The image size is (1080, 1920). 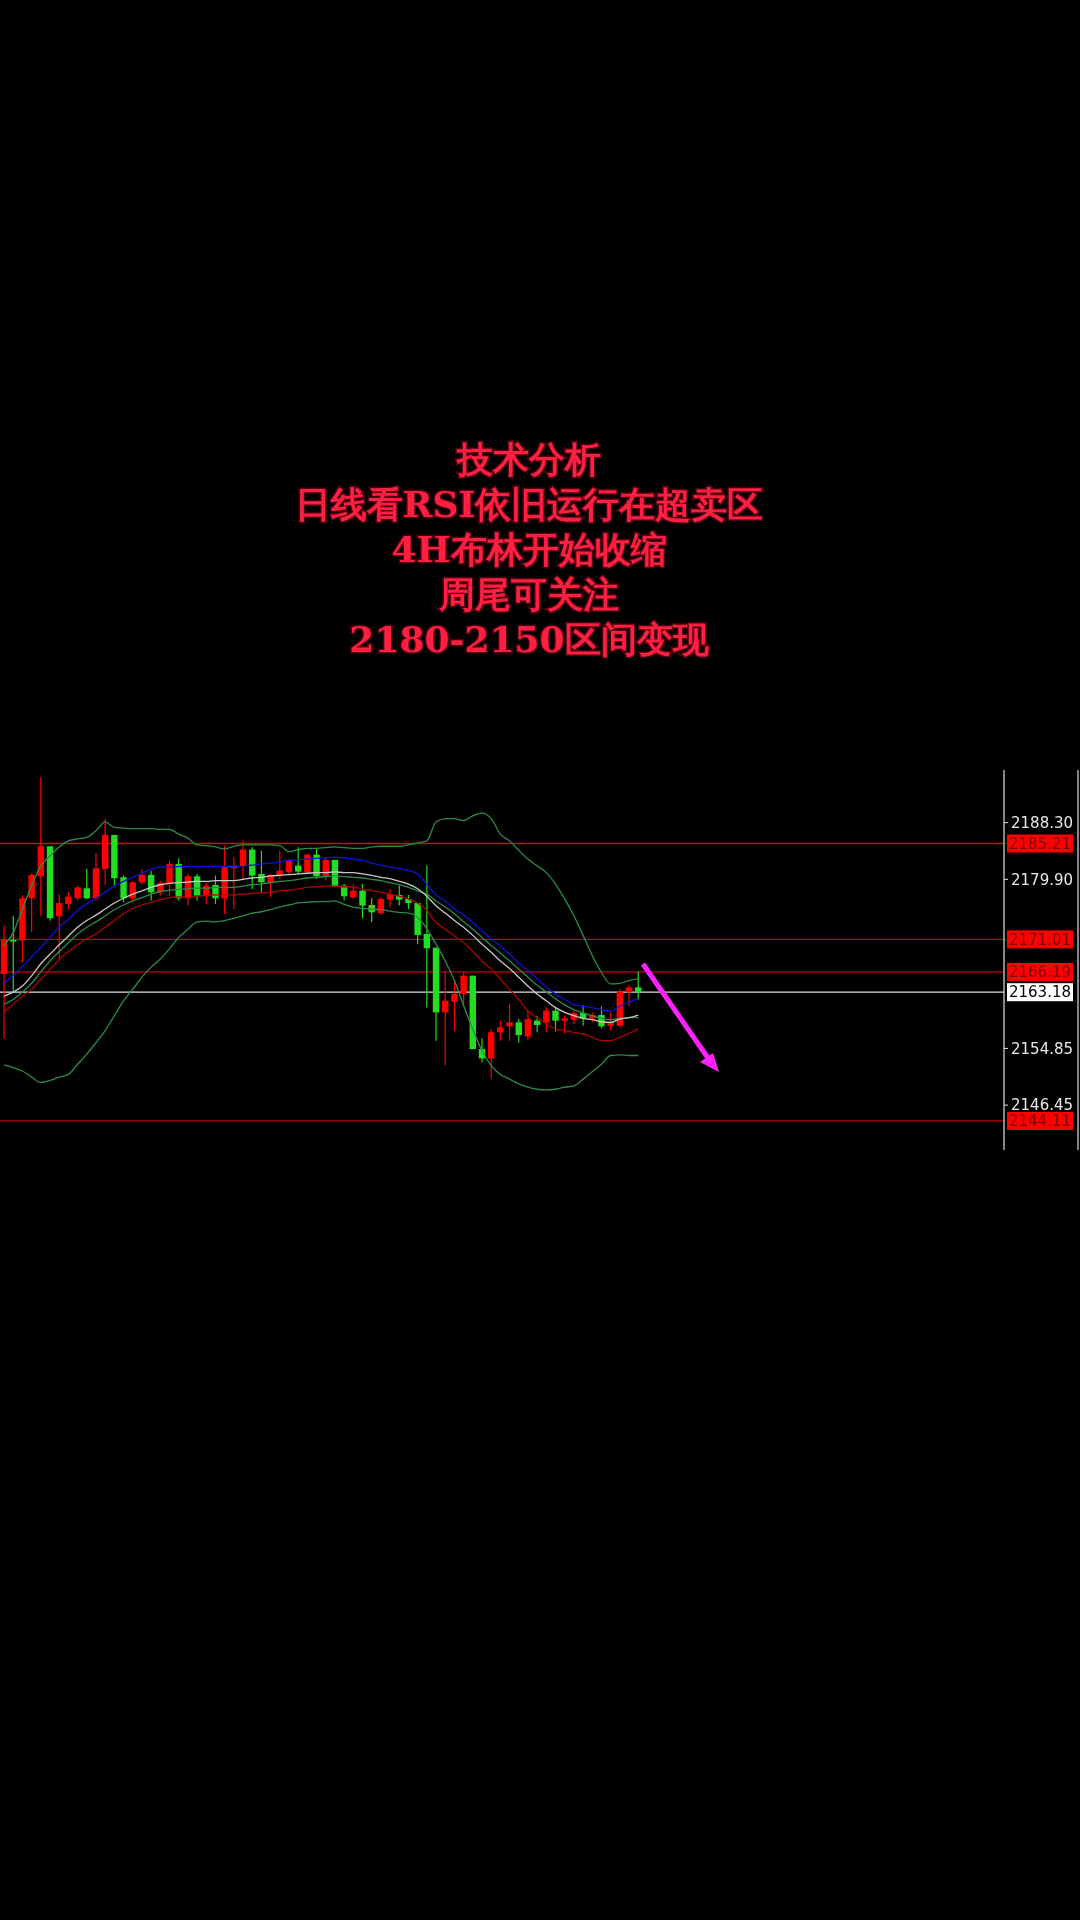 I want to click on ref-line-label: 2166.19, so click(x=1040, y=972).